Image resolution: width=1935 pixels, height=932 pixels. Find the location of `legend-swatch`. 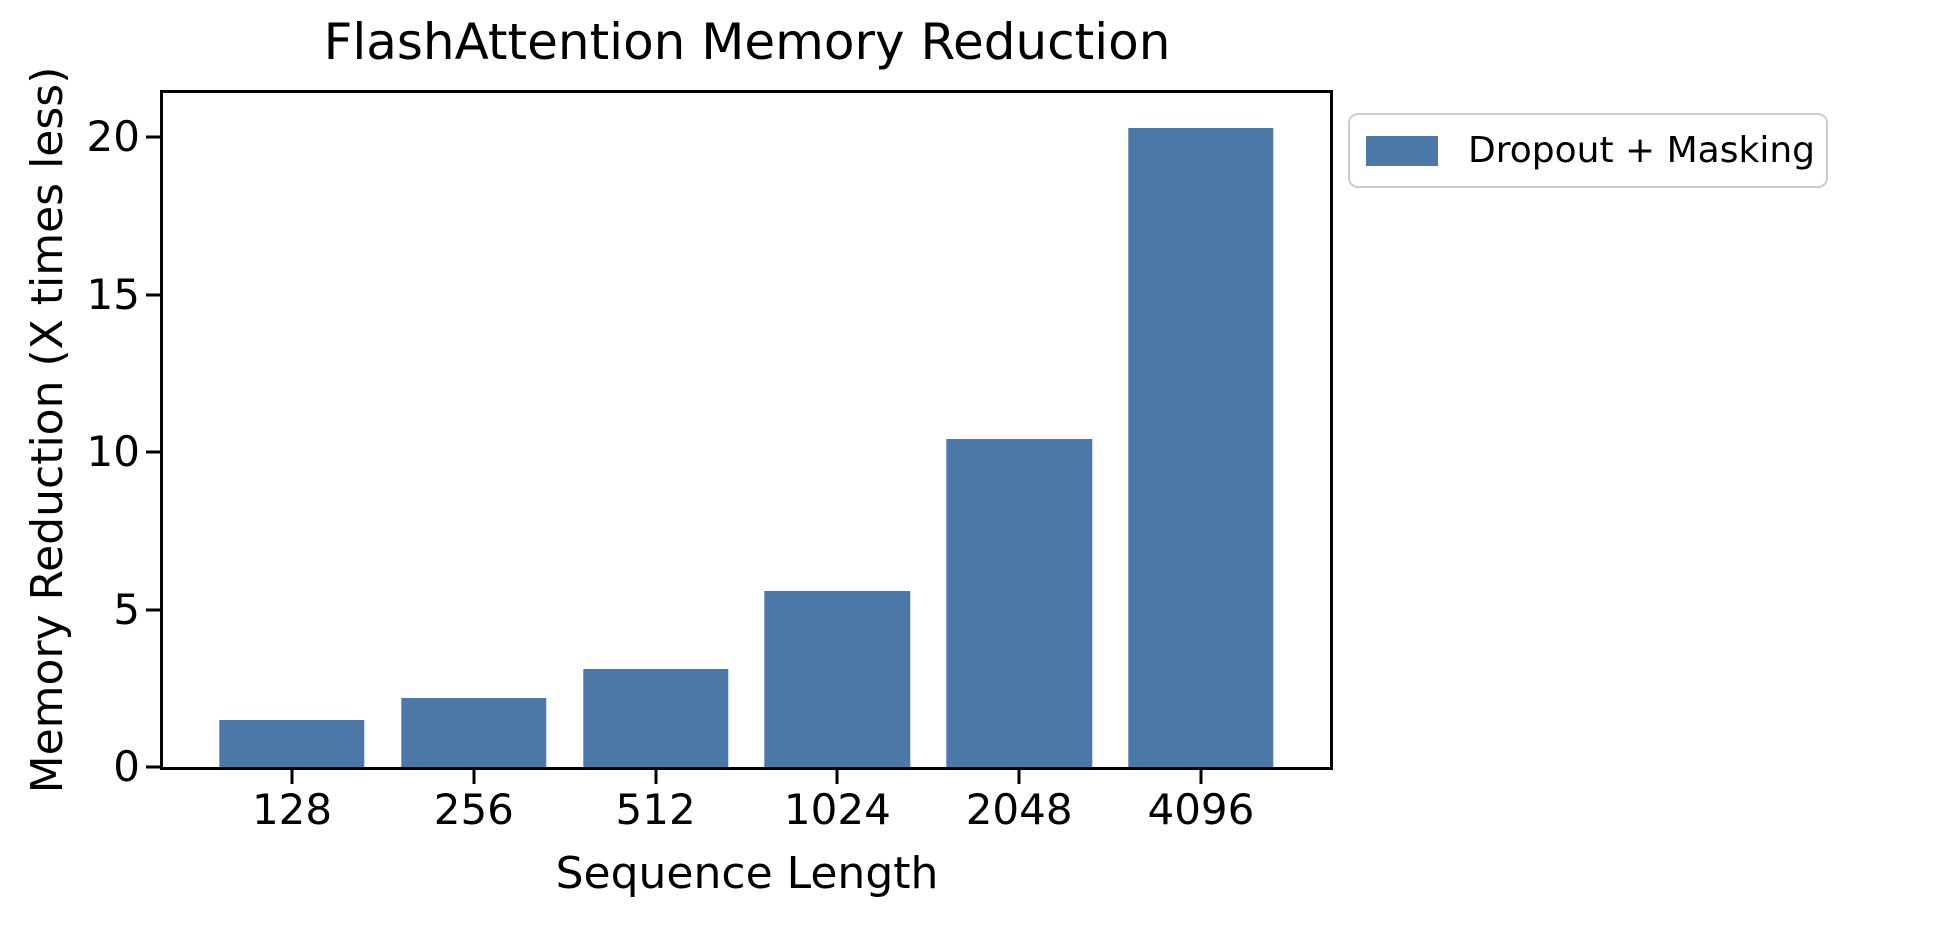

legend-swatch is located at coordinates (1402, 150).